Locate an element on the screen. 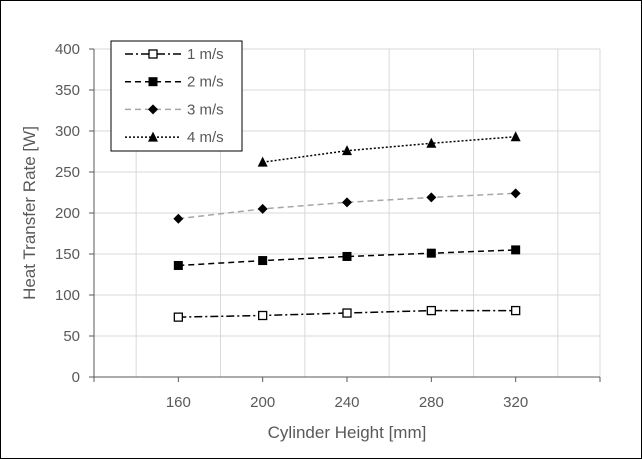  x-tick-label: 160 is located at coordinates (178, 402).